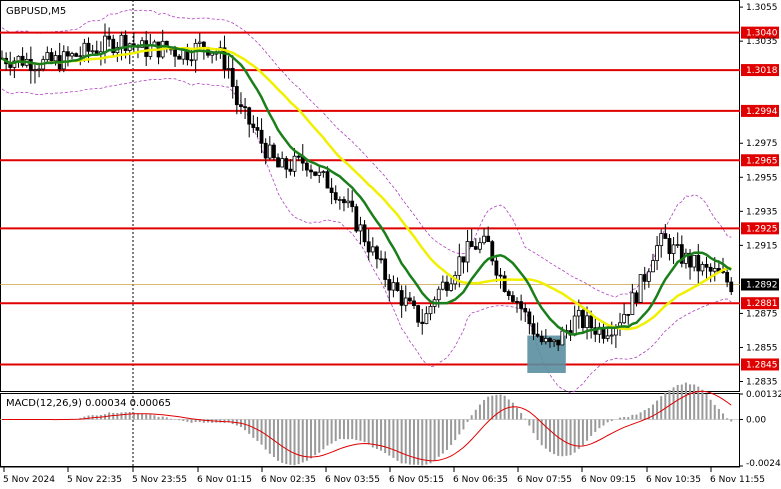 Image resolution: width=781 pixels, height=489 pixels. What do you see at coordinates (762, 285) in the screenshot?
I see `current-price-label: 1.2892` at bounding box center [762, 285].